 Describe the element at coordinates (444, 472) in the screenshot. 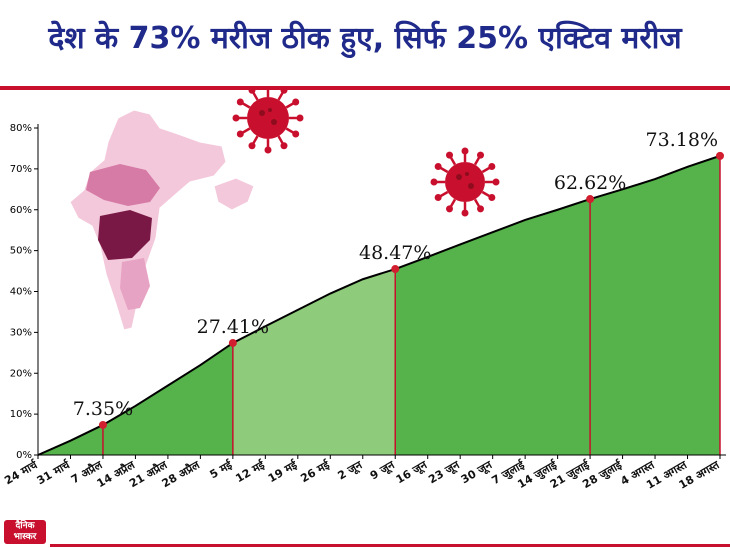

I see `x-tick-label: 23 जून` at that location.